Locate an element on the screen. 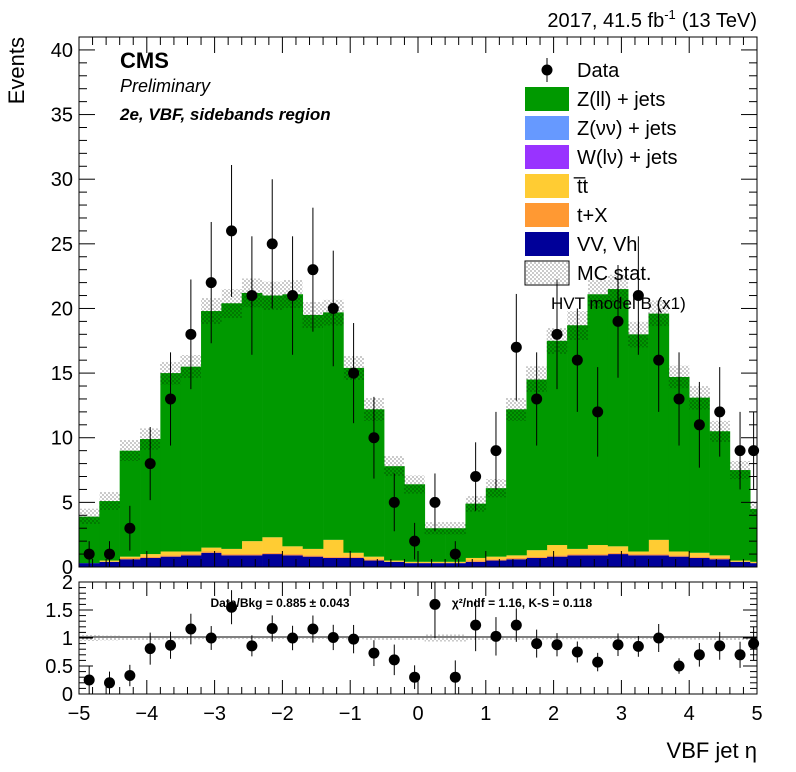  ratio-points is located at coordinates (421, 638).